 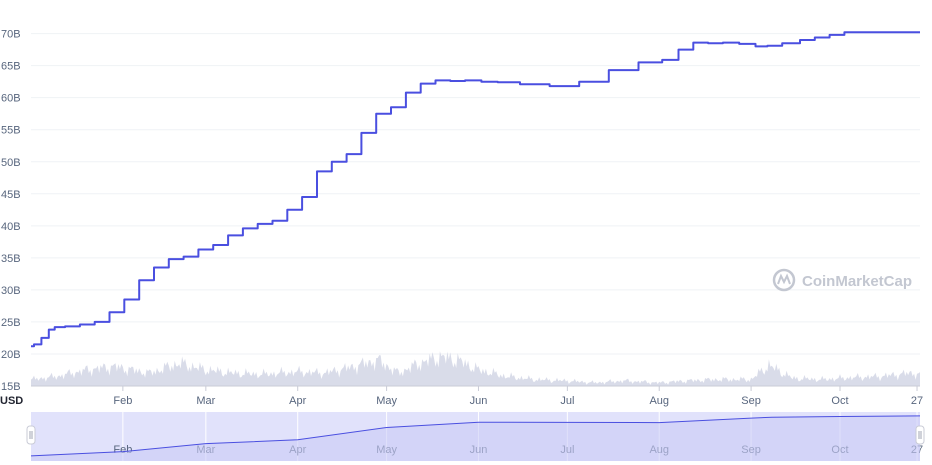 I want to click on y-tick-label: 45B, so click(x=11, y=195).